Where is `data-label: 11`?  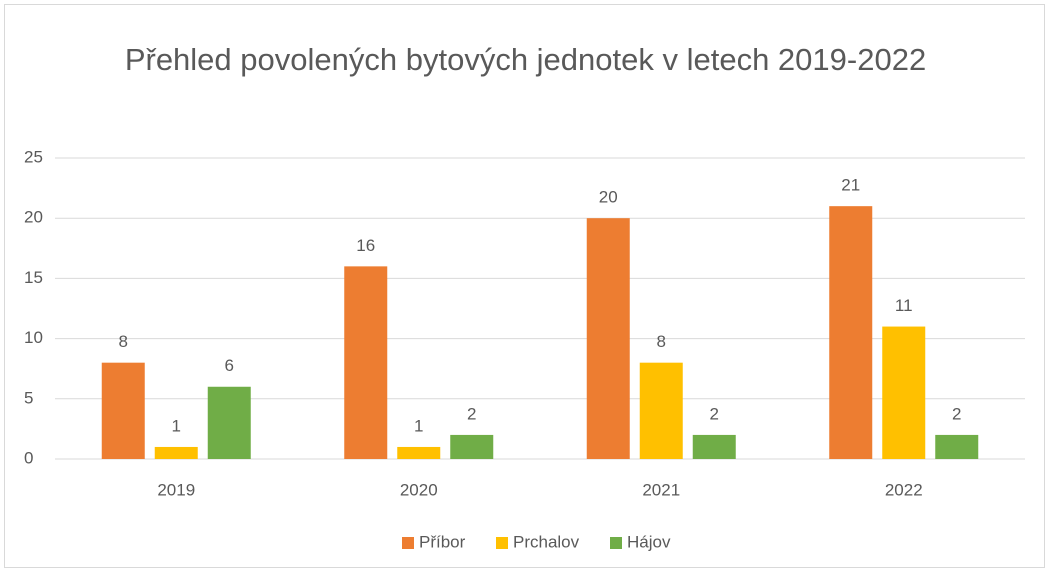 data-label: 11 is located at coordinates (904, 305).